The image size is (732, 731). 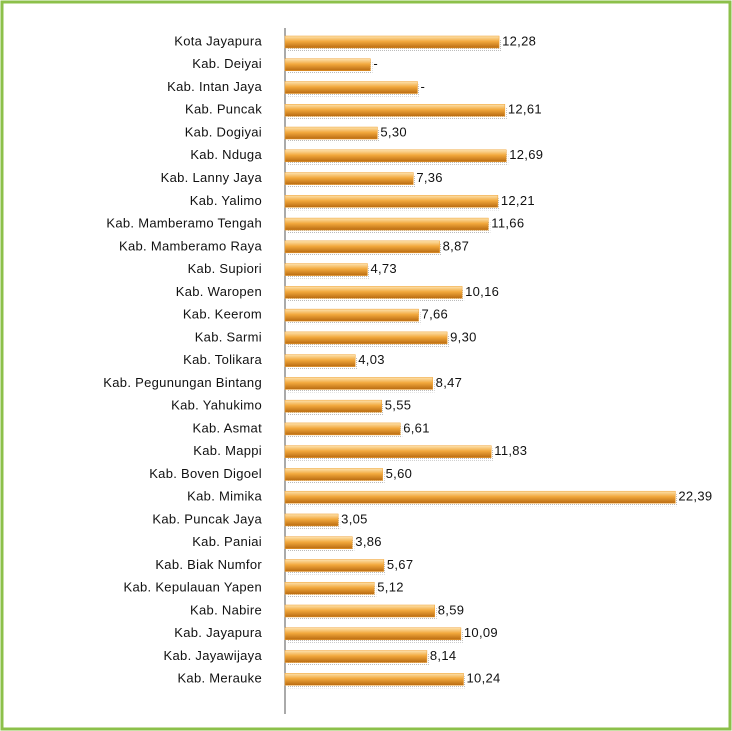 What do you see at coordinates (208, 564) in the screenshot?
I see `category-label: Kab. Biak Numfor` at bounding box center [208, 564].